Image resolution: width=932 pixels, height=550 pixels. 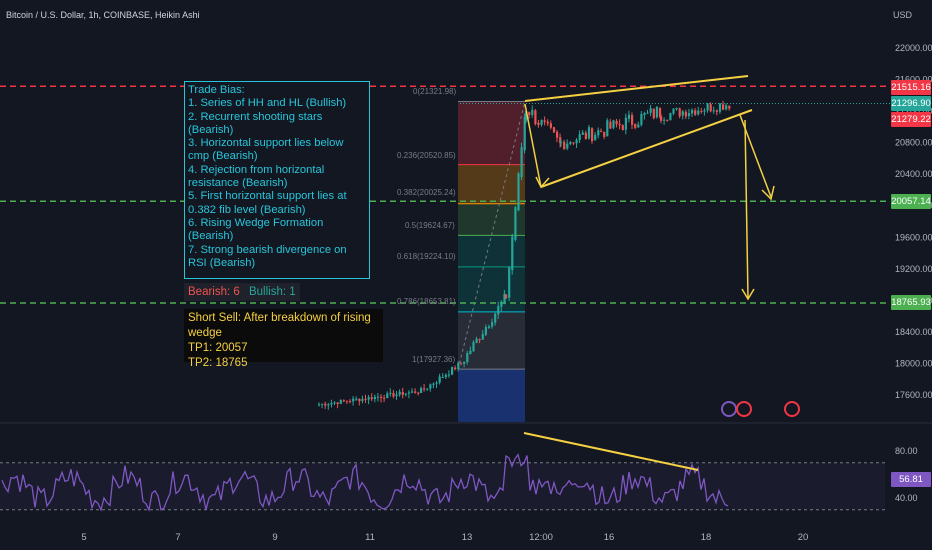 What do you see at coordinates (768, 193) in the screenshot?
I see `tp1-arrowhead` at bounding box center [768, 193].